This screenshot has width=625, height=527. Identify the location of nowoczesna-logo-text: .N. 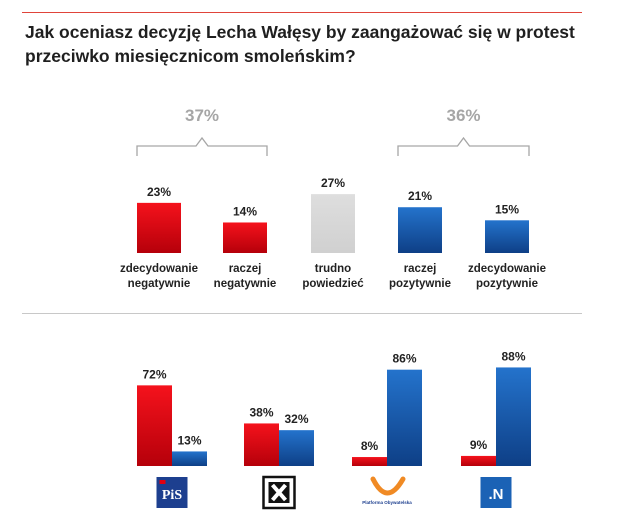
(496, 494).